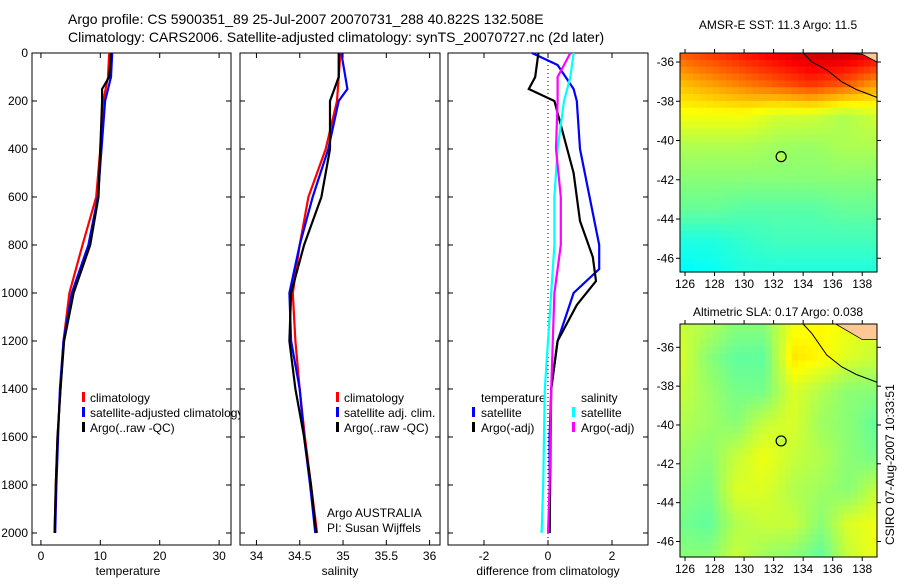 The width and height of the screenshot is (900, 585). Describe the element at coordinates (374, 513) in the screenshot. I see `credit-line1: Argo AUSTRALIA` at that location.